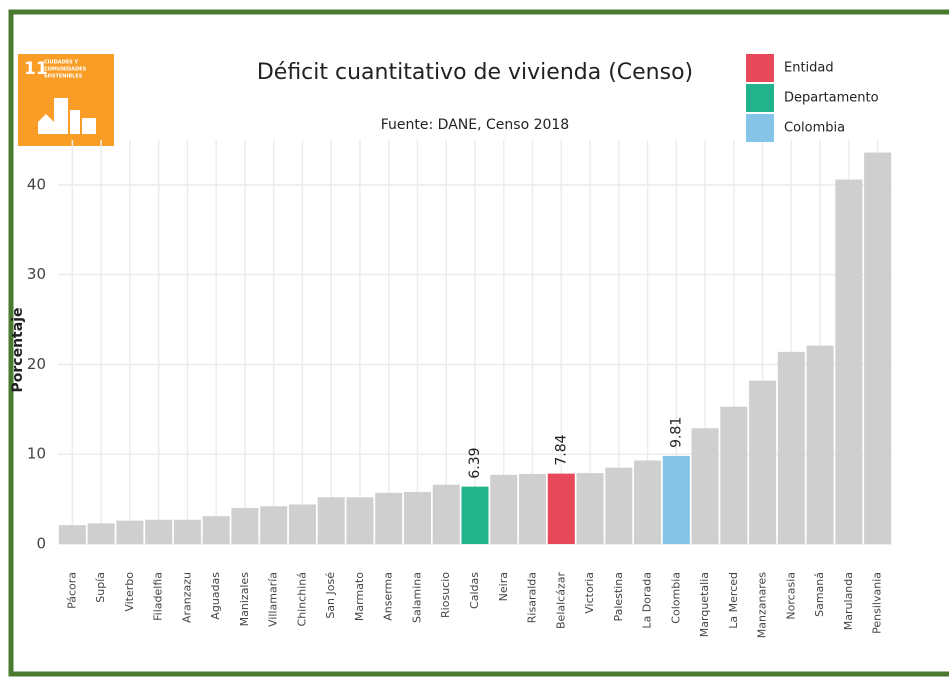 The image size is (949, 677). What do you see at coordinates (560, 600) in the screenshot?
I see `x-tick-label: Belalcázar` at bounding box center [560, 600].